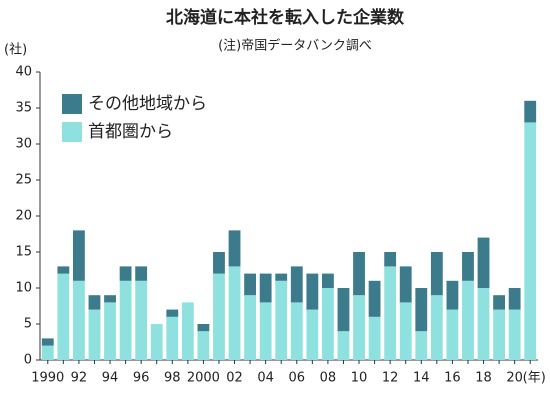 The width and height of the screenshot is (550, 412). I want to click on x-tick-label: 98, so click(172, 378).